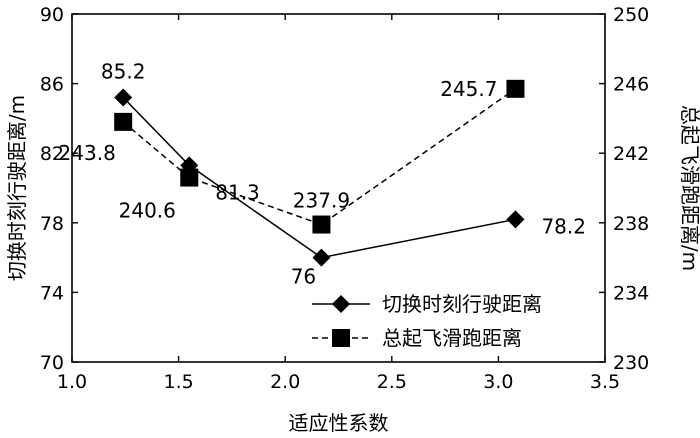 The width and height of the screenshot is (700, 438). What do you see at coordinates (689, 188) in the screenshot?
I see `y-right-axis-title: 总起飞滑跑距离/m` at bounding box center [689, 188].